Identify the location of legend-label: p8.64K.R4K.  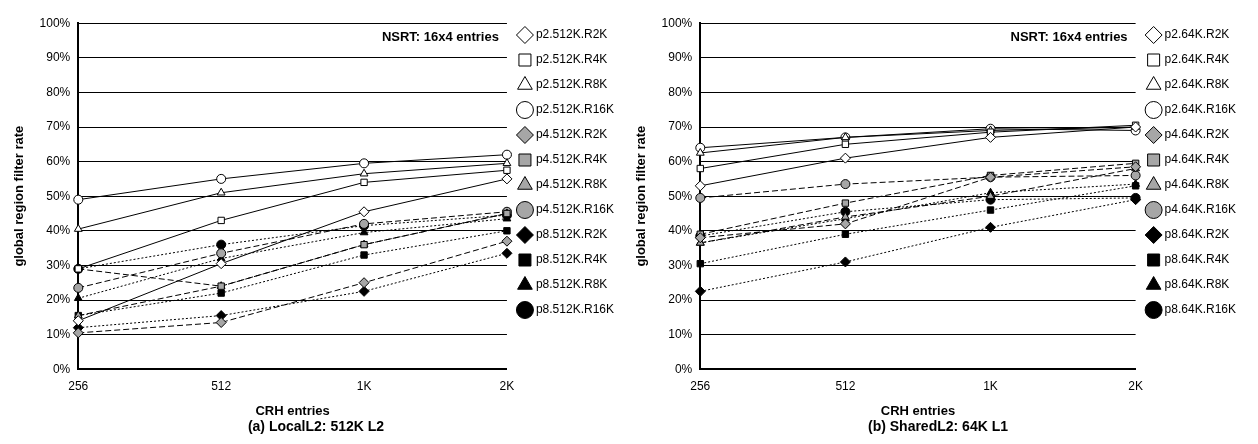
(1197, 259).